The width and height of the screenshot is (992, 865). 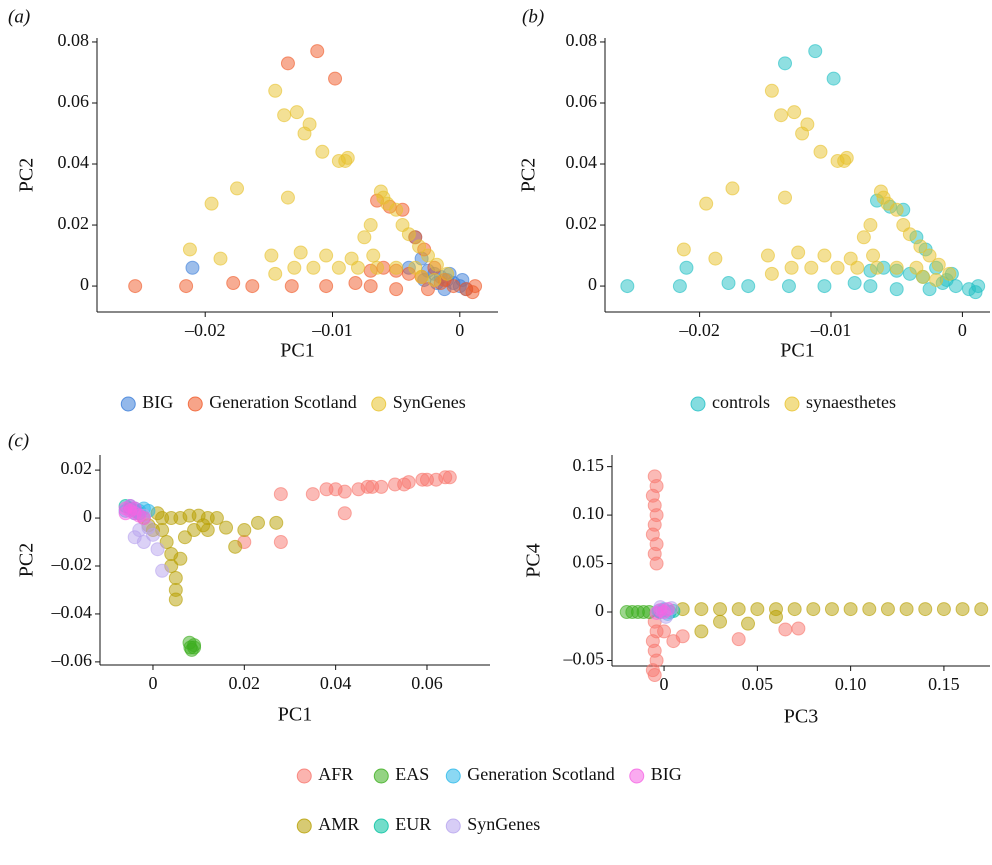 I want to click on x-axis-title: PC3, so click(x=801, y=717).